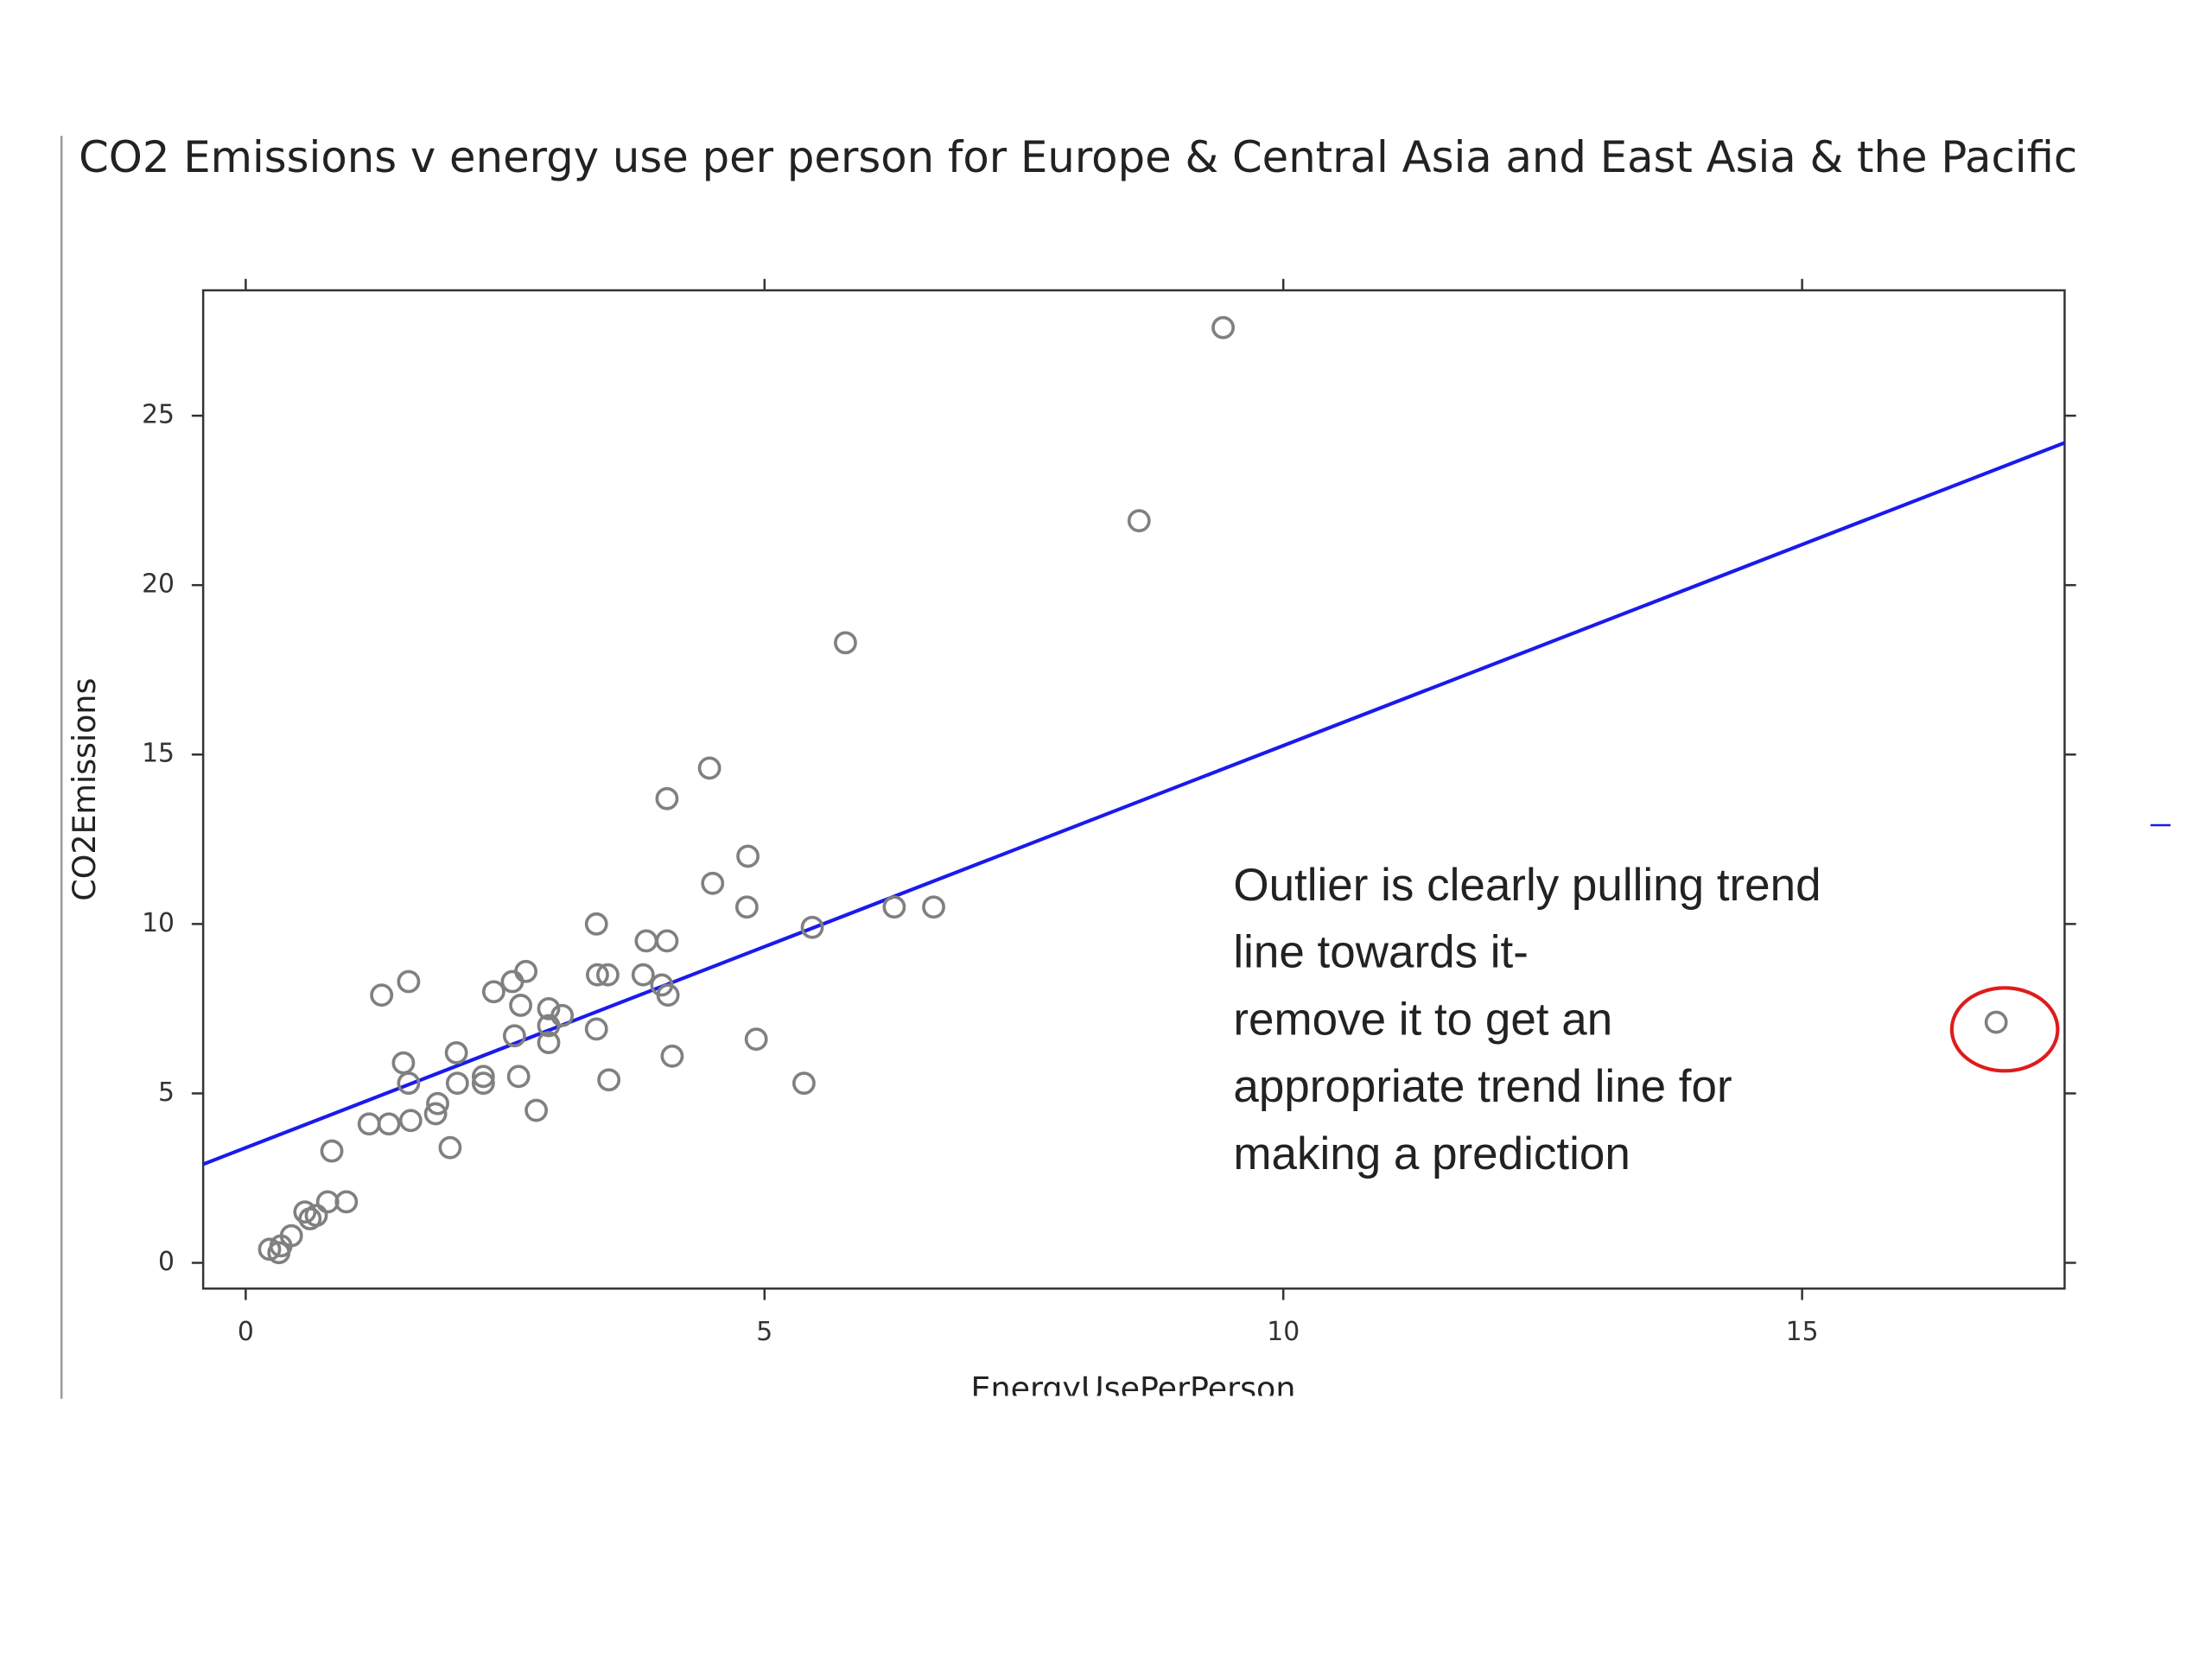 This screenshot has width=2212, height=1659. Describe the element at coordinates (1802, 1332) in the screenshot. I see `x-tick-label: 15` at that location.